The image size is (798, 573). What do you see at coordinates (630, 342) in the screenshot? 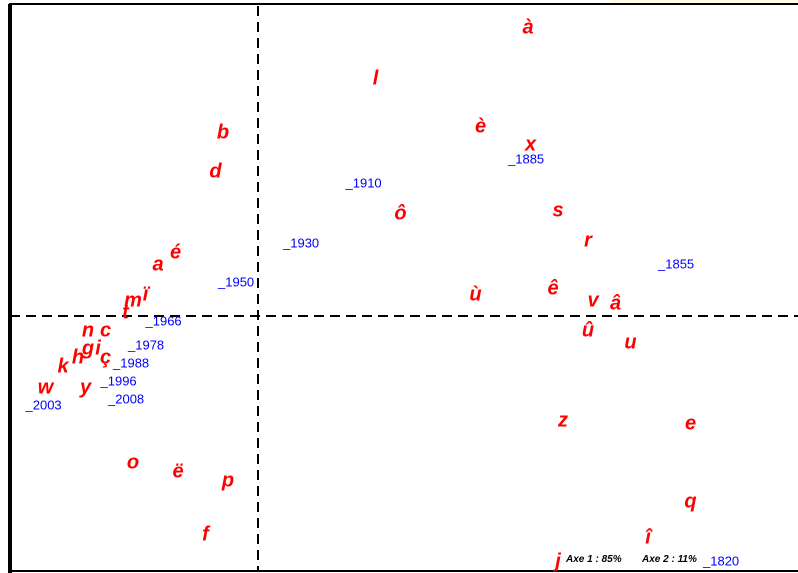
I see `letter-label-19: u` at bounding box center [630, 342].